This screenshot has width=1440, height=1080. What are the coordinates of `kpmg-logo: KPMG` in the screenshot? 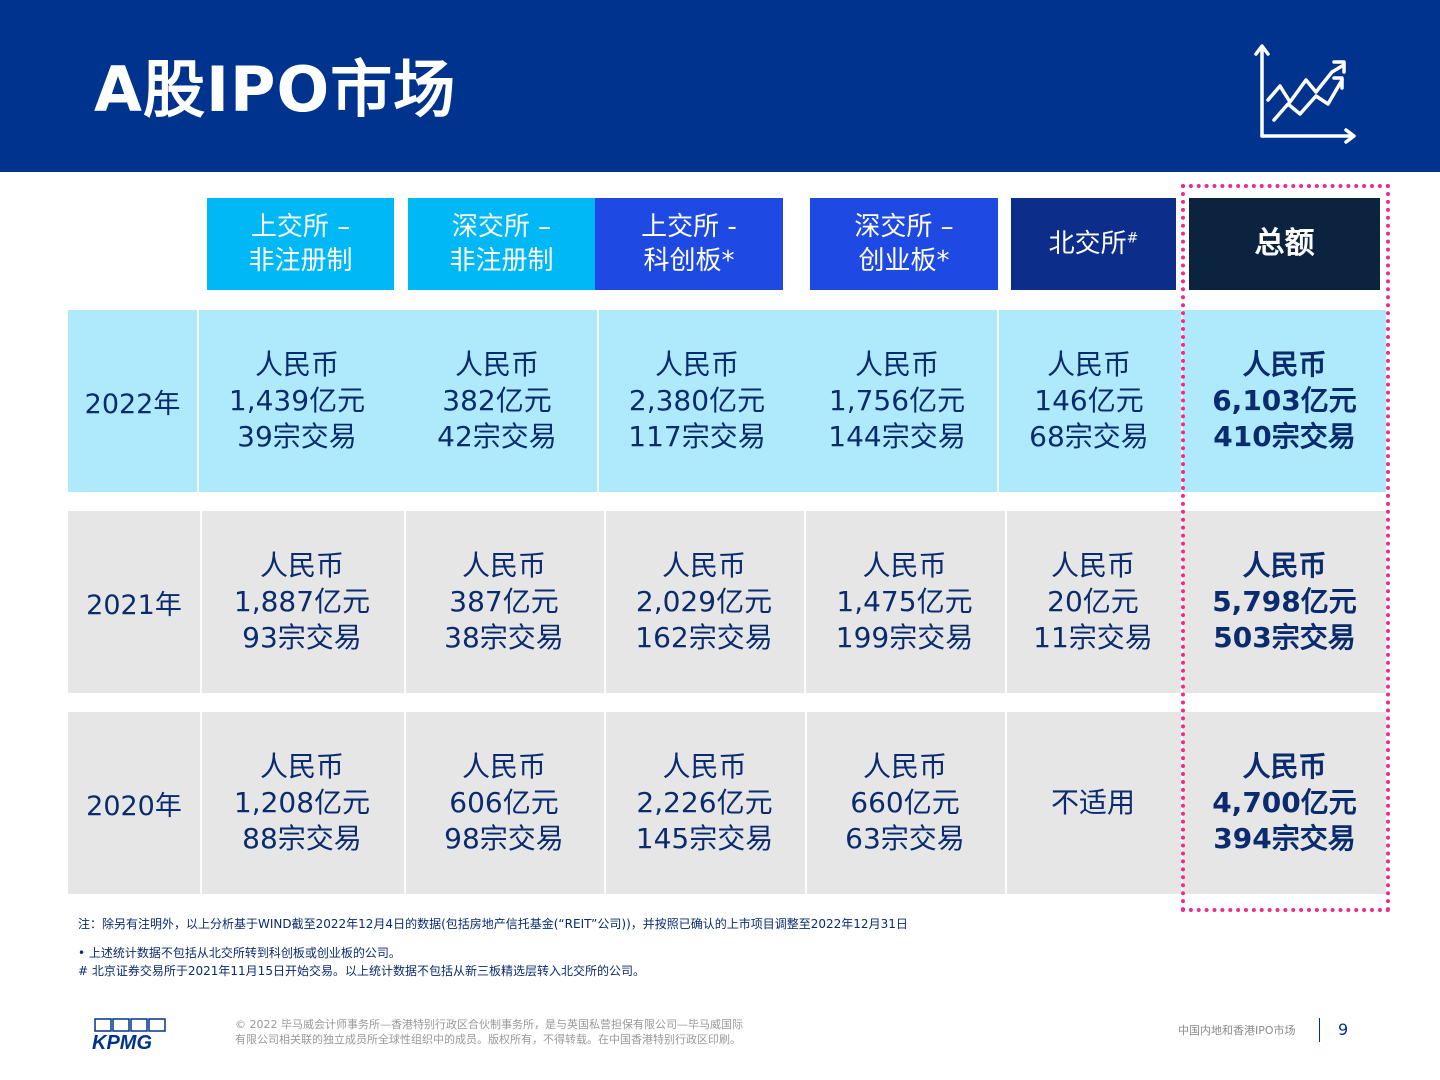 It's located at (129, 1035).